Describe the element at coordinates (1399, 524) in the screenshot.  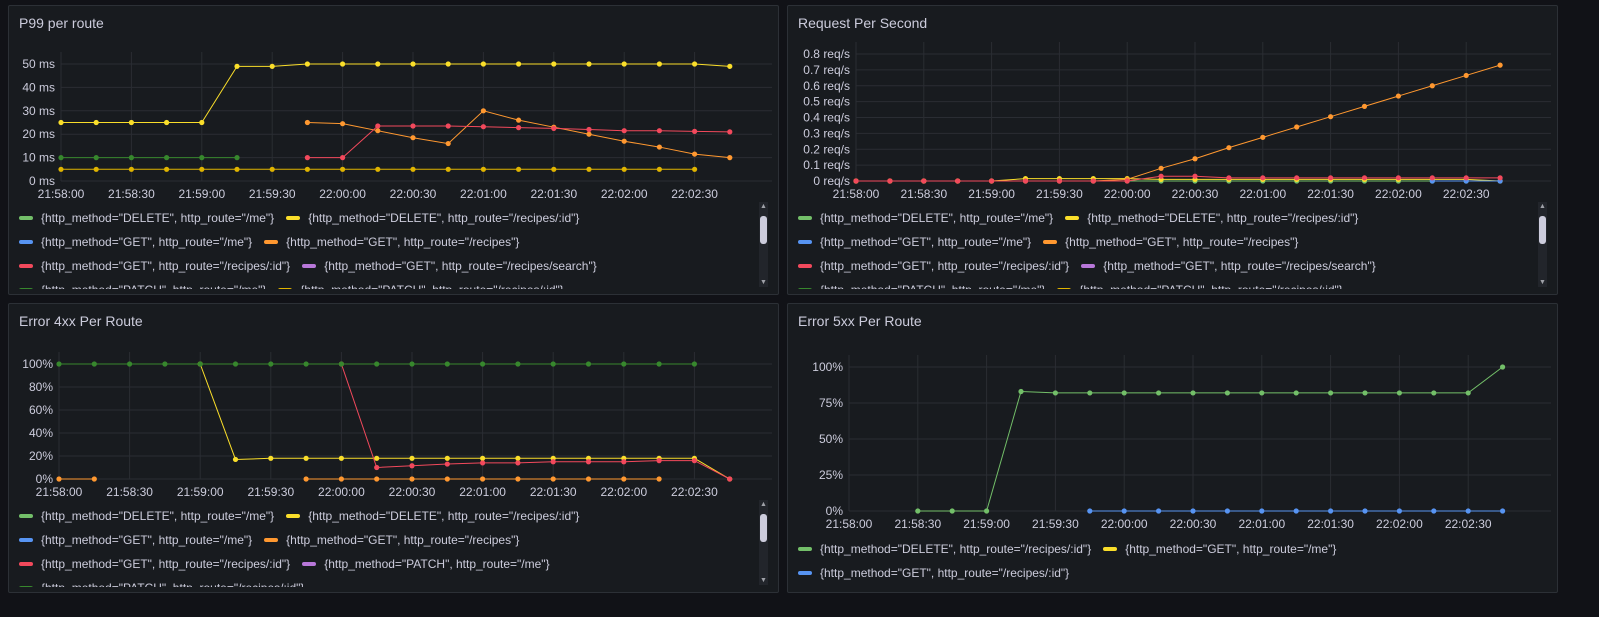
I see `x-tick-label: 22:02:00` at that location.